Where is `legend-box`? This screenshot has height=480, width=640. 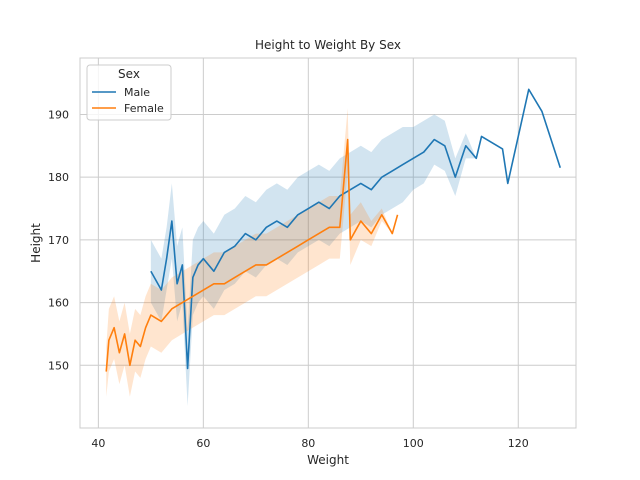
legend-box is located at coordinates (129, 92).